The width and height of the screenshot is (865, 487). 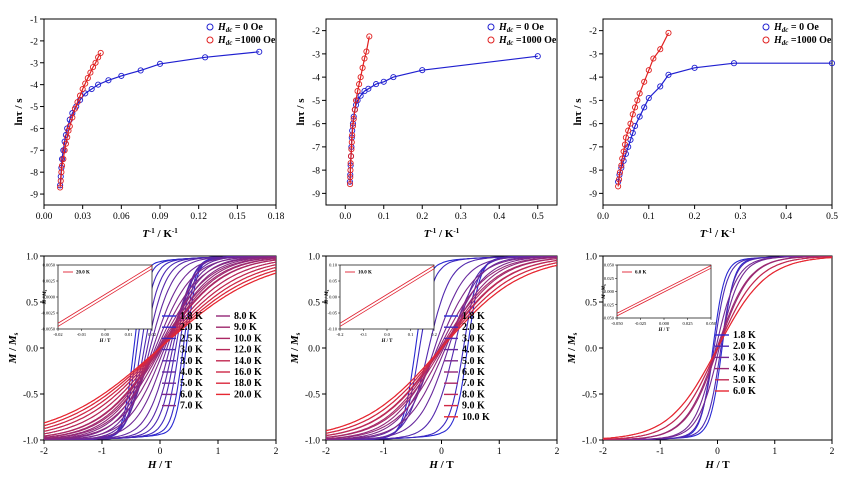 What do you see at coordinates (609, 278) in the screenshot?
I see `inset-y-tick-label: 0.025` at bounding box center [609, 278].